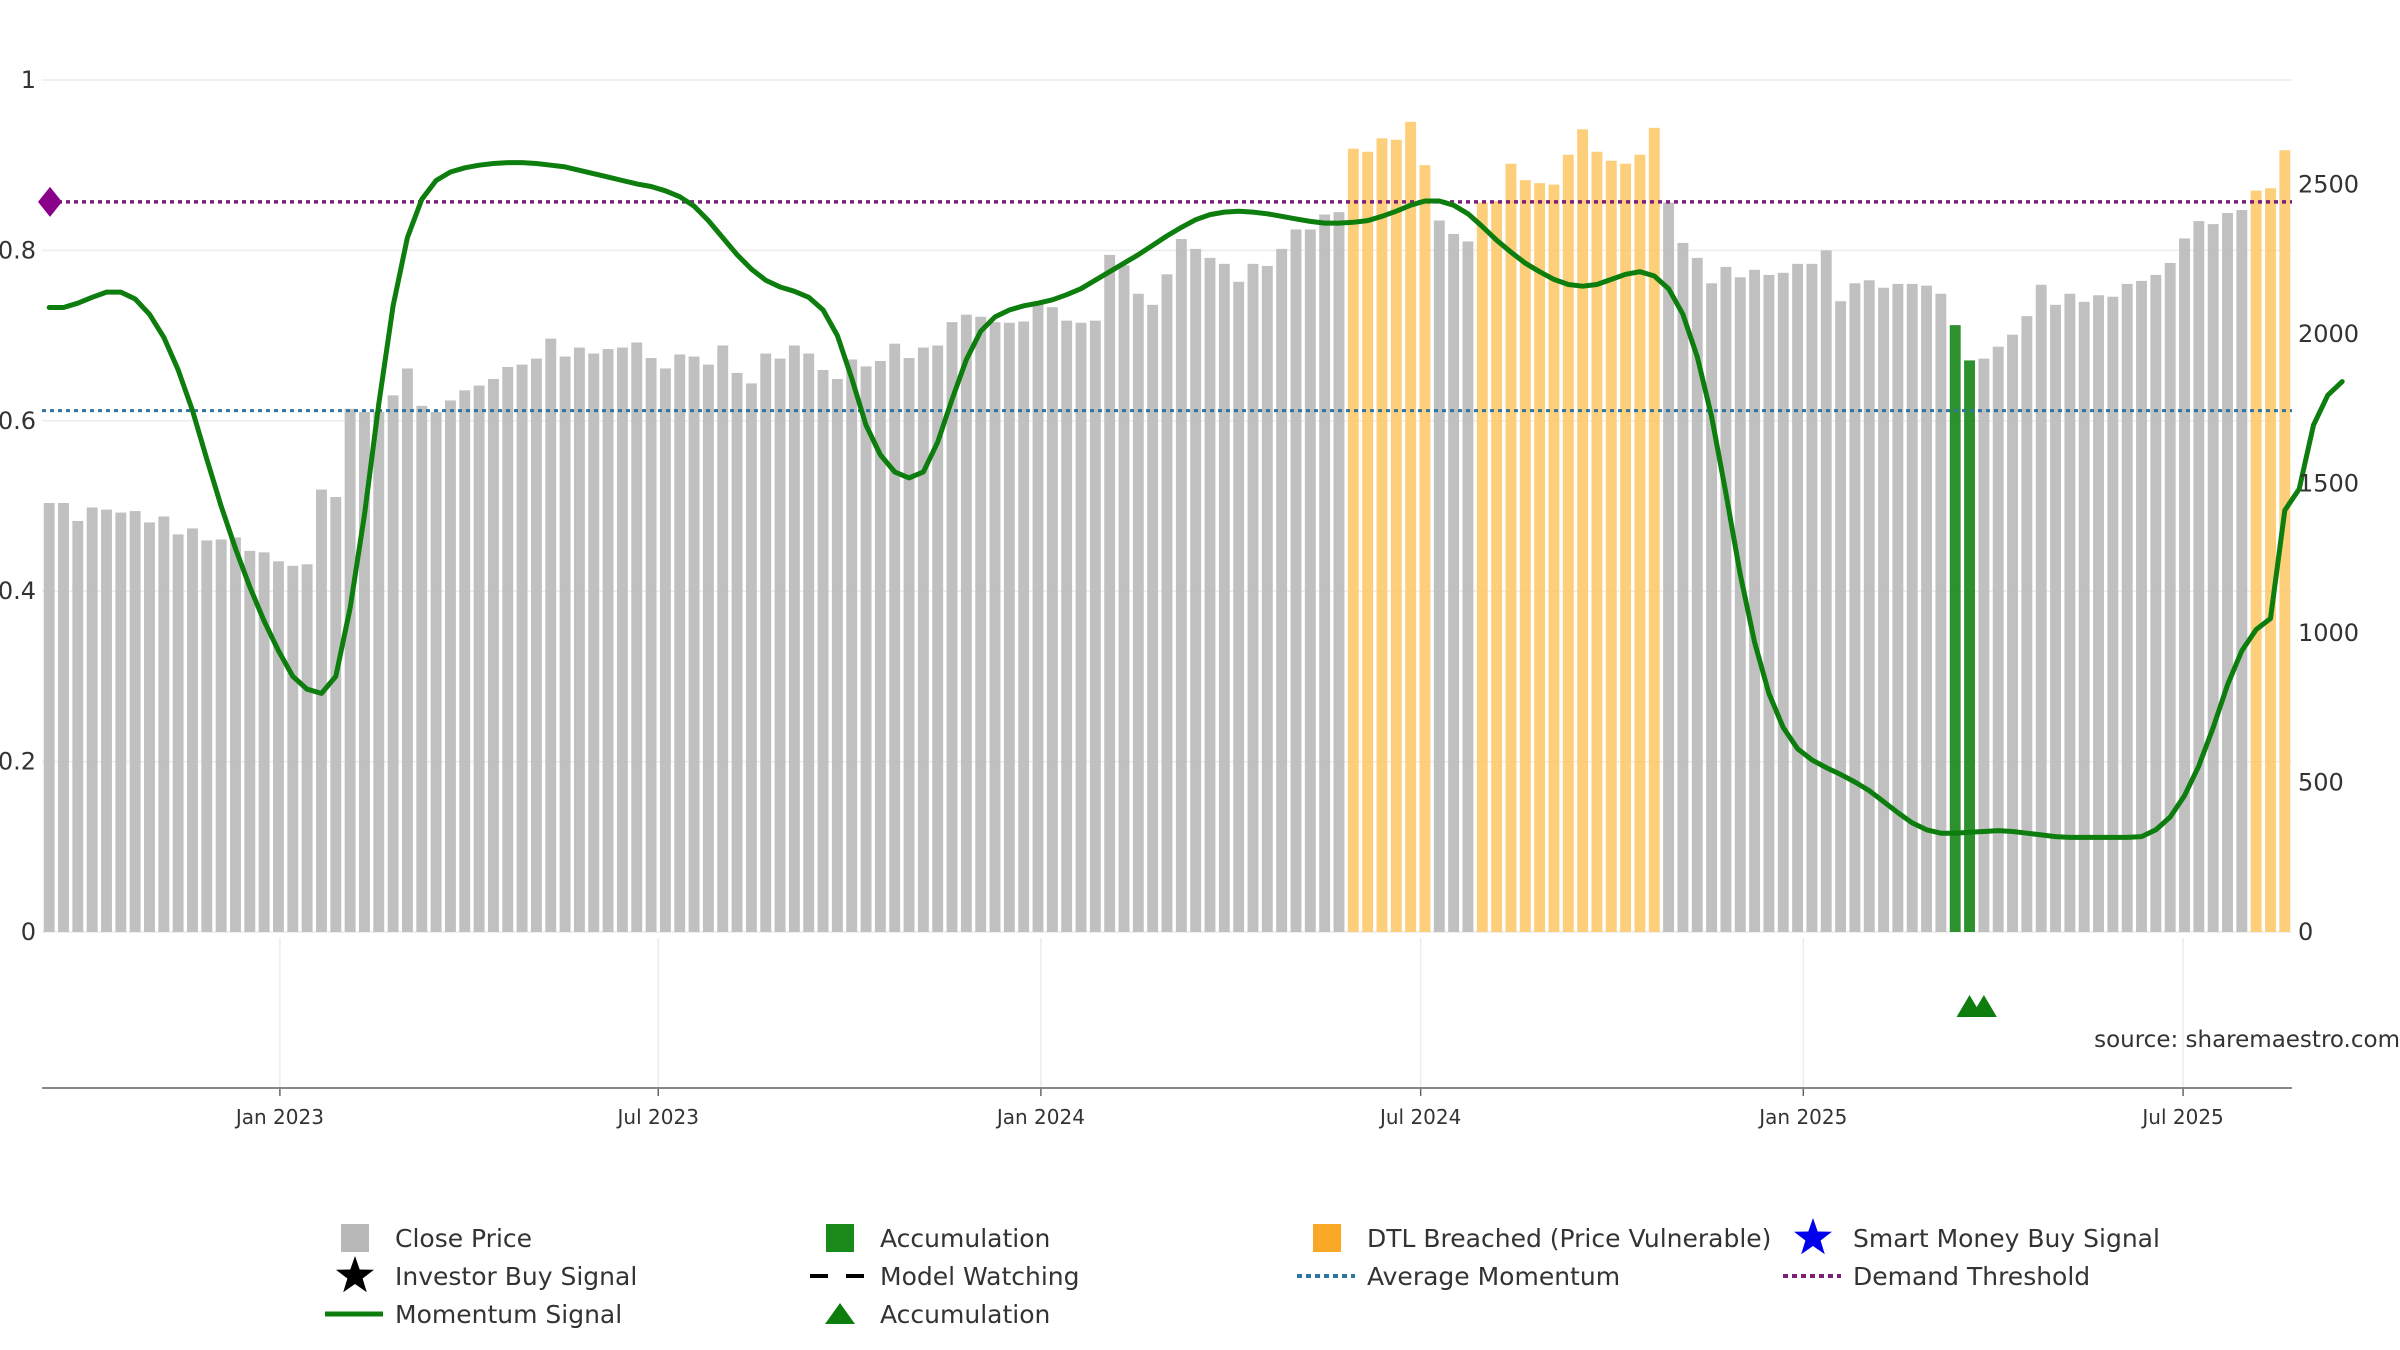 Image resolution: width=2400 pixels, height=1350 pixels. What do you see at coordinates (18, 762) in the screenshot?
I see `left-tick-label: 0.2` at bounding box center [18, 762].